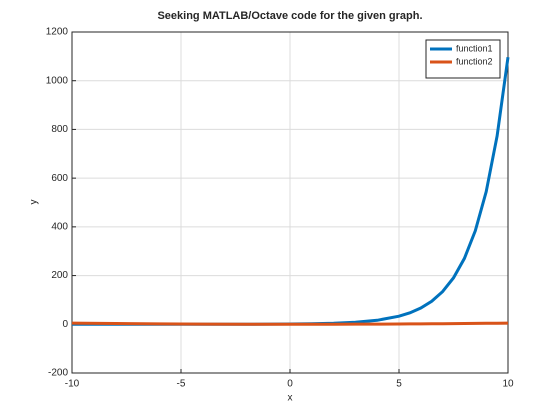 The height and width of the screenshot is (420, 560). I want to click on legend: function1 function2, so click(463, 59).